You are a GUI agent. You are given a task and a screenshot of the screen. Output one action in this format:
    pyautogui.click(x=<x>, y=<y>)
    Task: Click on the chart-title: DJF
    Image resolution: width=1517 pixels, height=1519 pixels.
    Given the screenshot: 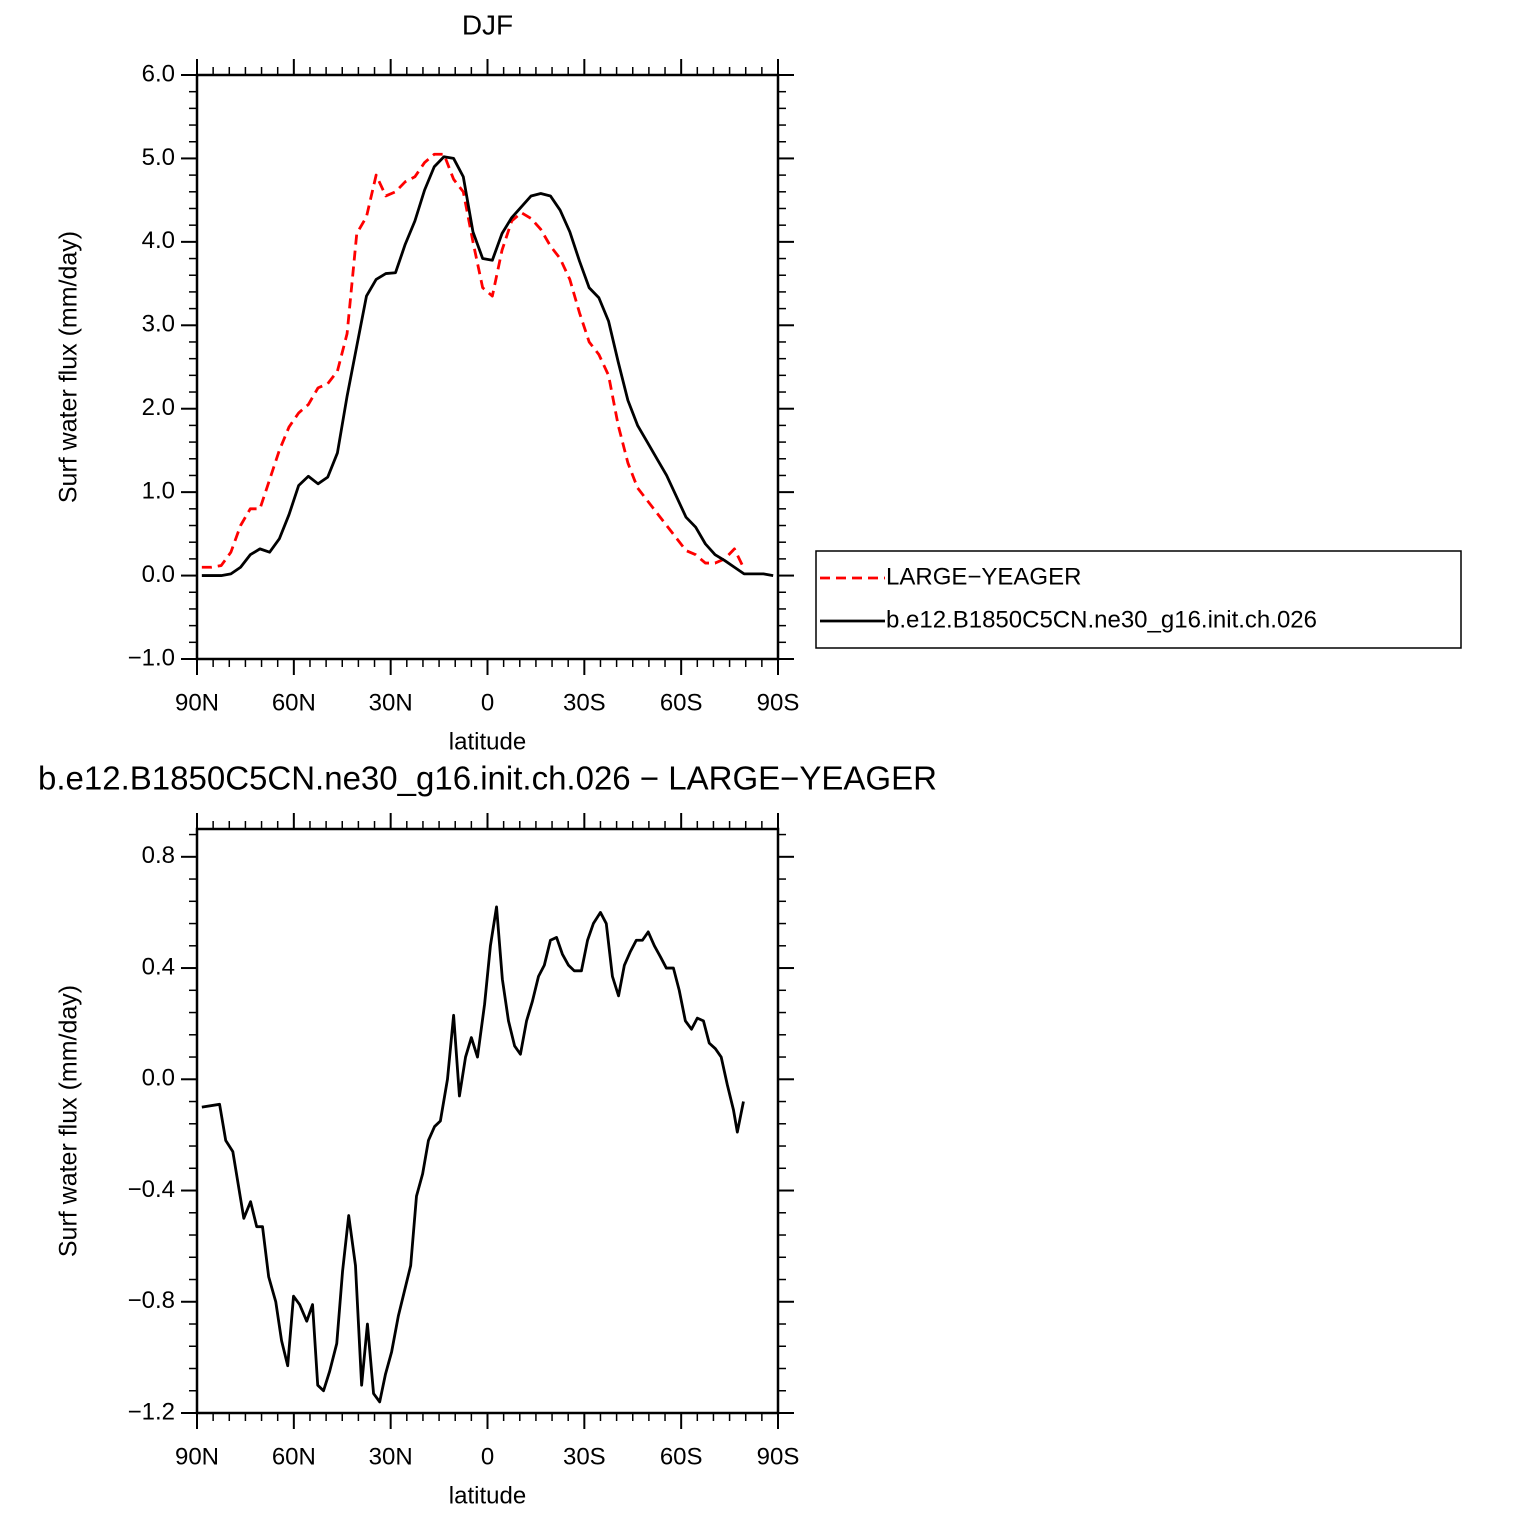 What is the action you would take?
    pyautogui.click(x=487, y=24)
    